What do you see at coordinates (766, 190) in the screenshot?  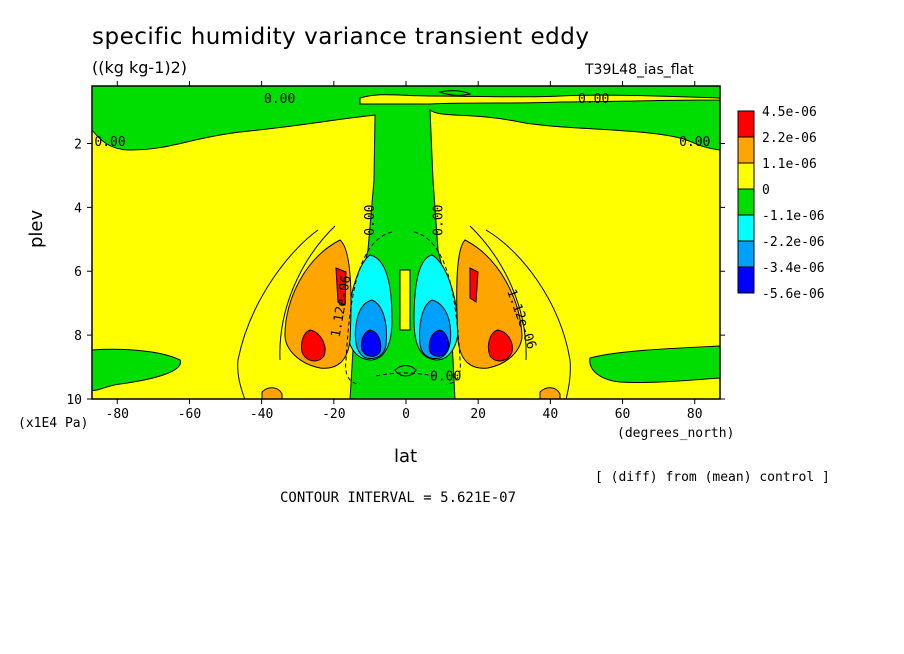 I see `legend-level-label: 0` at bounding box center [766, 190].